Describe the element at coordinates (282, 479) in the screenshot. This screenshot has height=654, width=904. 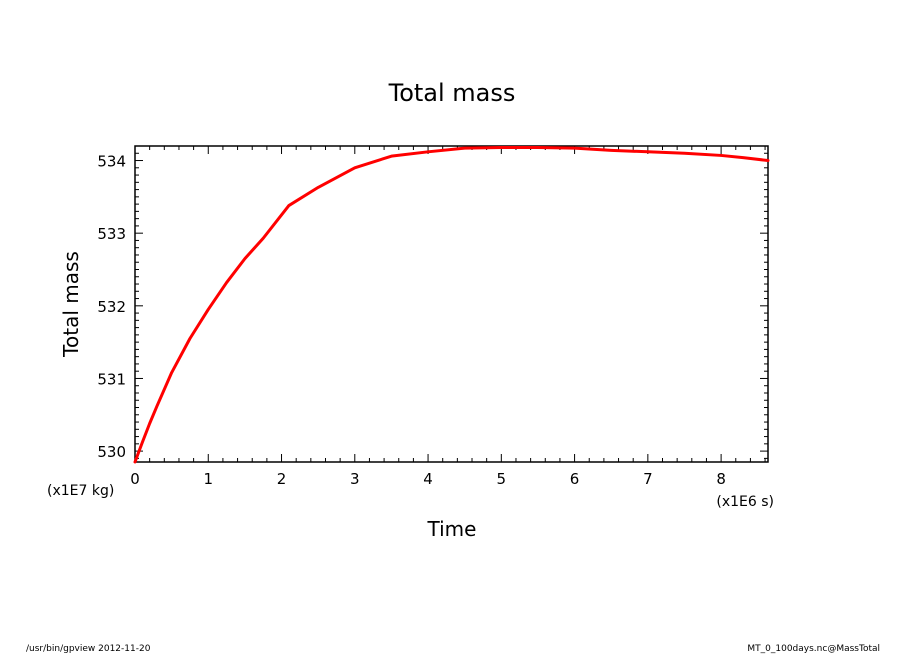
I see `x-tick-label: 2` at that location.